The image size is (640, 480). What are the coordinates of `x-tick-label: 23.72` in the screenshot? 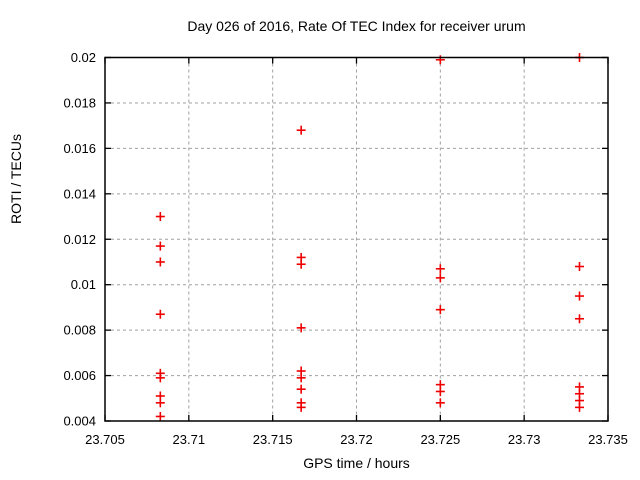 It's located at (356, 439).